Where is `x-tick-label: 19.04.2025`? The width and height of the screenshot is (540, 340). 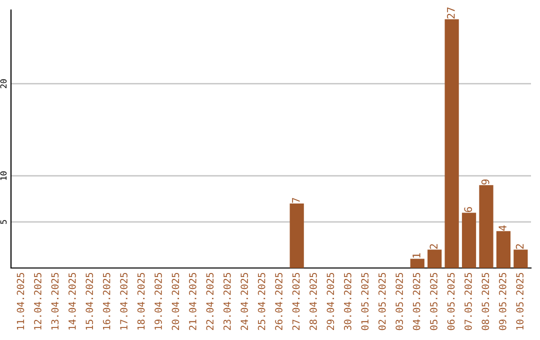
x-tick-label: 19.04.2025 is located at coordinates (158, 301).